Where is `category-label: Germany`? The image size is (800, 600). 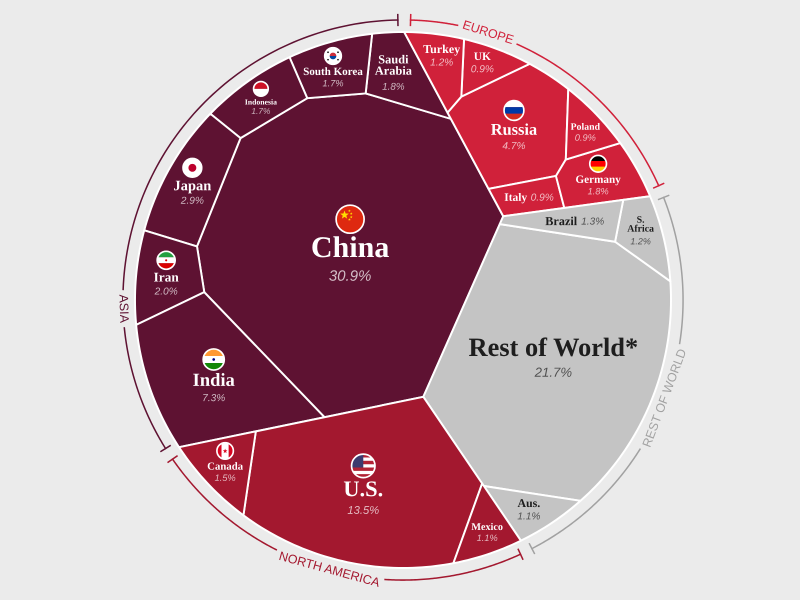 category-label: Germany is located at coordinates (598, 180).